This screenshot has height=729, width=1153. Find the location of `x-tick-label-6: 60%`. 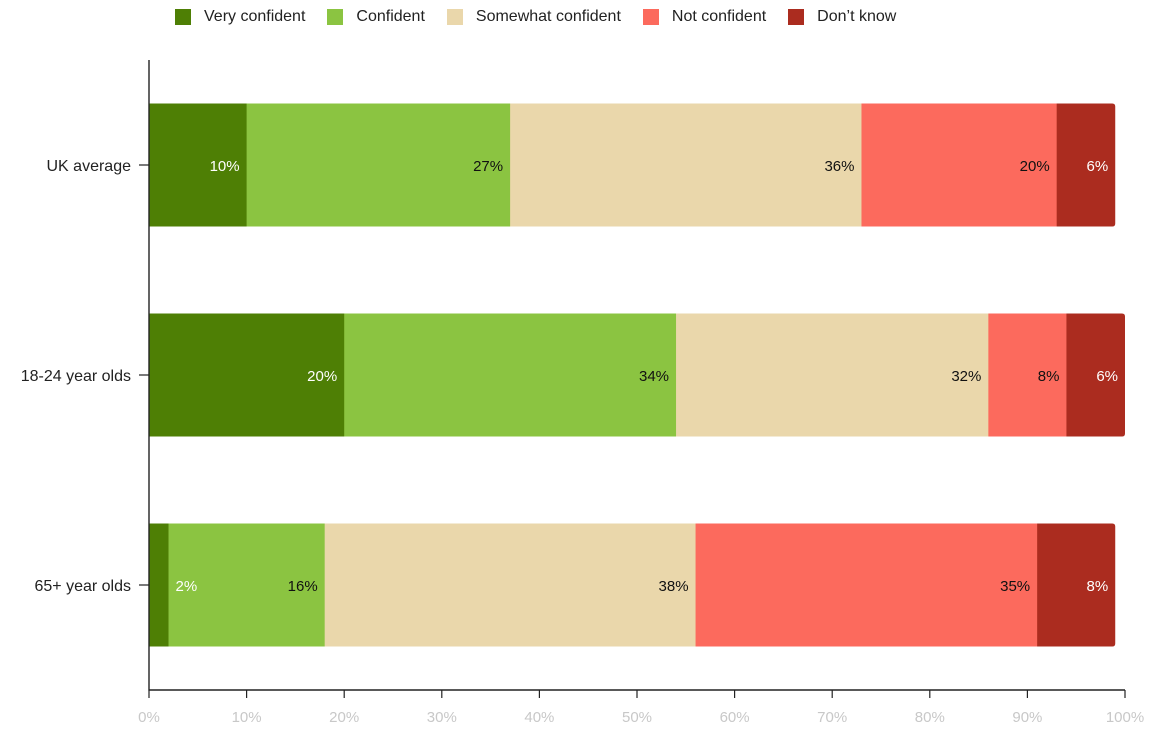

x-tick-label-6: 60% is located at coordinates (735, 717).